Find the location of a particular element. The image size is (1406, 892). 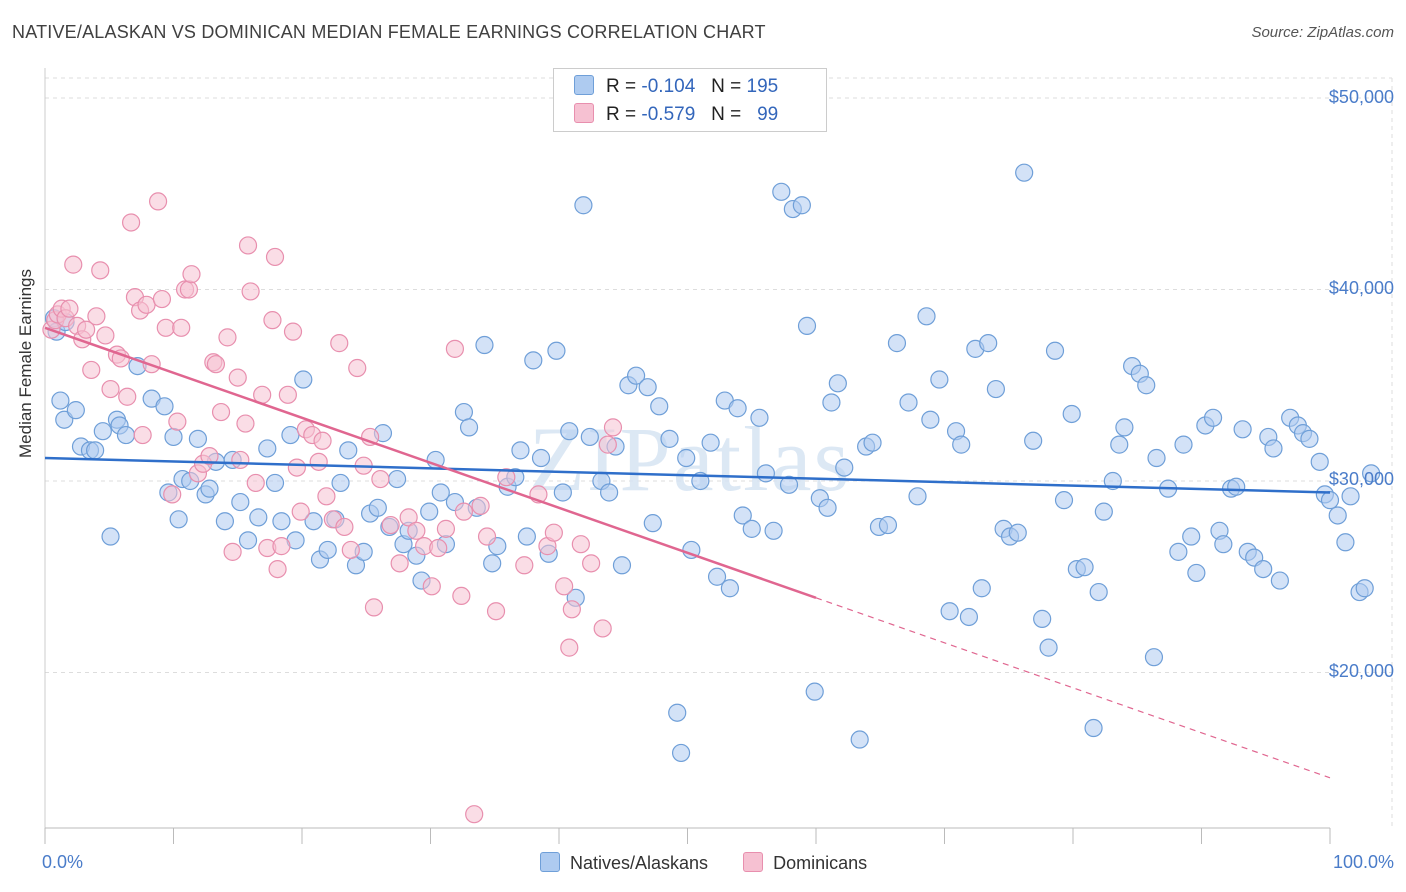

x-tick-label-min: 0.0% is located at coordinates (63, 862).